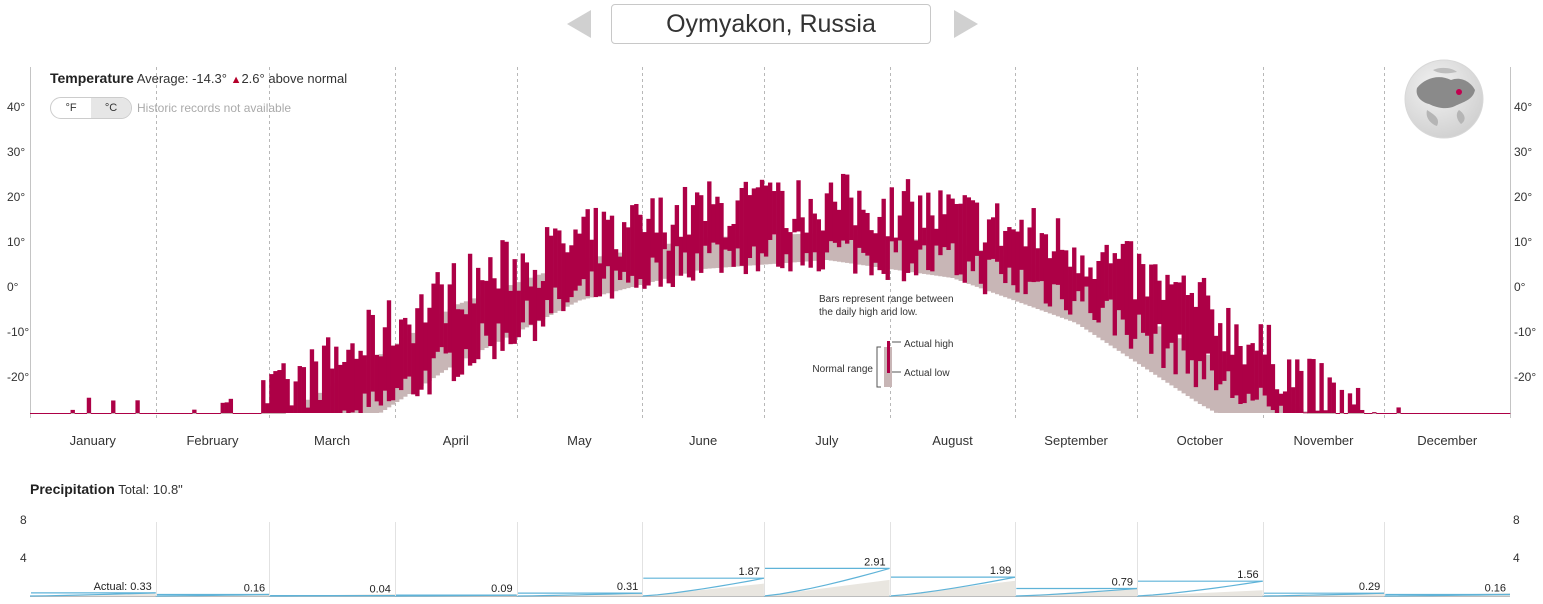  What do you see at coordinates (1516, 520) in the screenshot?
I see `precip-tick-right: 8` at bounding box center [1516, 520].